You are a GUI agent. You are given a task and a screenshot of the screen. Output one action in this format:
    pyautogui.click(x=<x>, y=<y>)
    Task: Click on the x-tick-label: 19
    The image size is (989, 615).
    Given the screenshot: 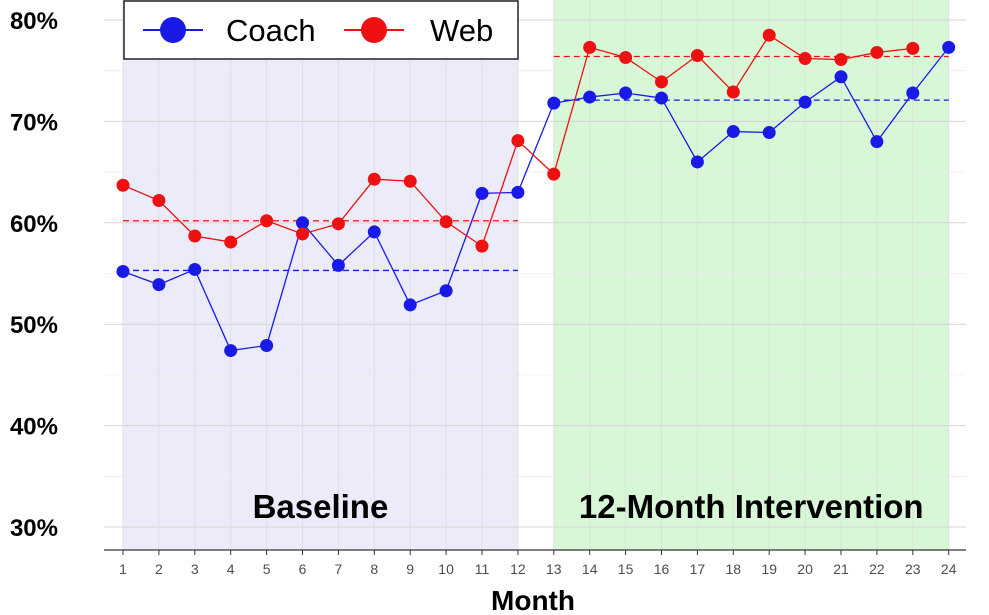 What is the action you would take?
    pyautogui.click(x=769, y=569)
    